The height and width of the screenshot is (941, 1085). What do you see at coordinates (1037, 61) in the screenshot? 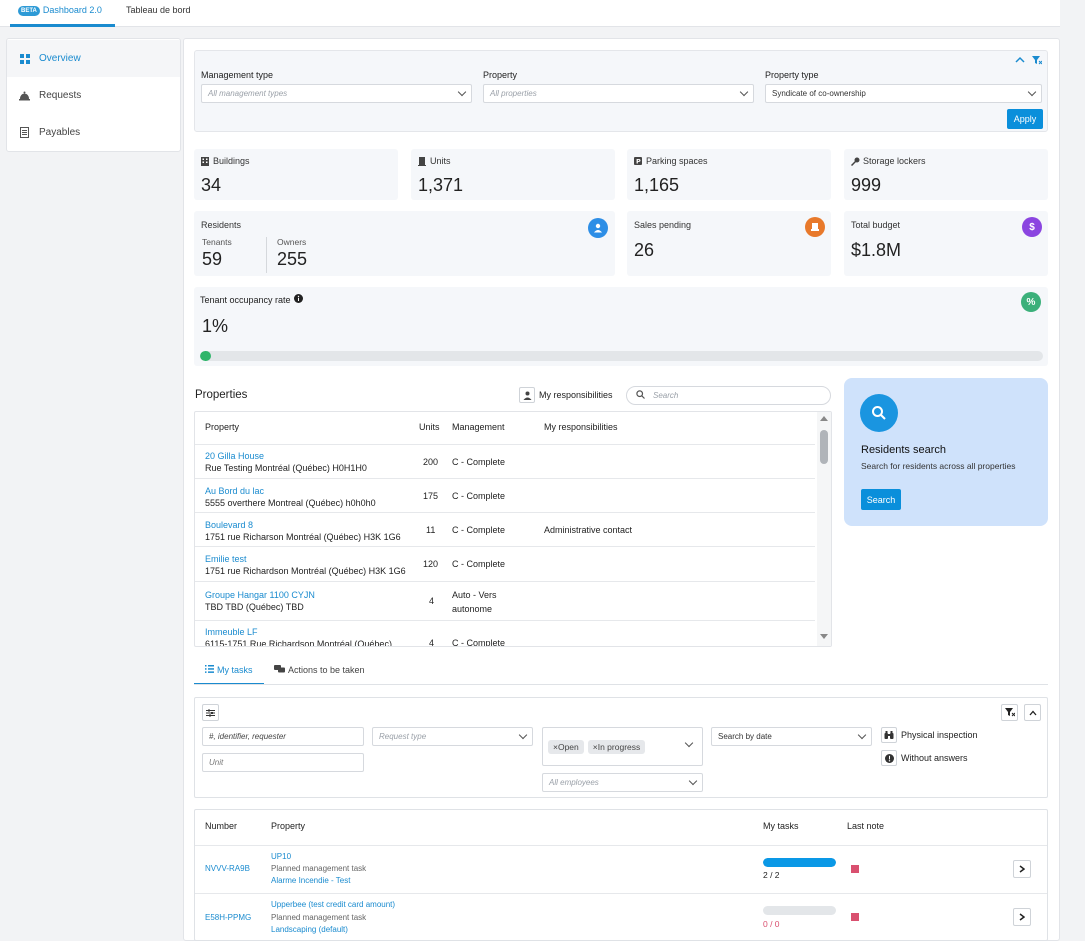
I see `filter-clear-icon` at bounding box center [1037, 61].